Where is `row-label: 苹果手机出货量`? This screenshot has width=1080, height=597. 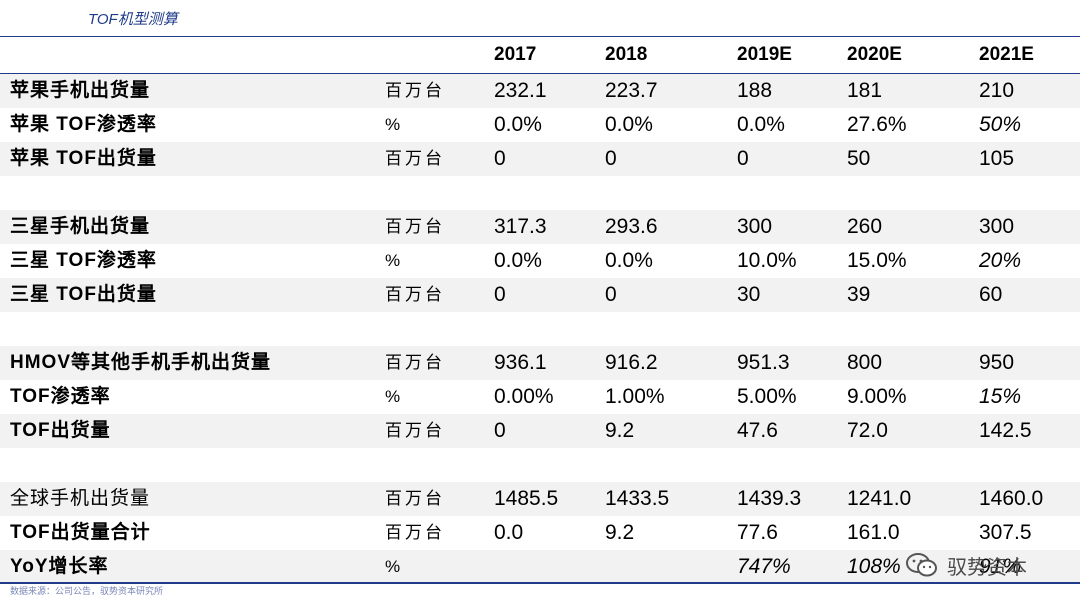
row-label: 苹果手机出货量 is located at coordinates (80, 90).